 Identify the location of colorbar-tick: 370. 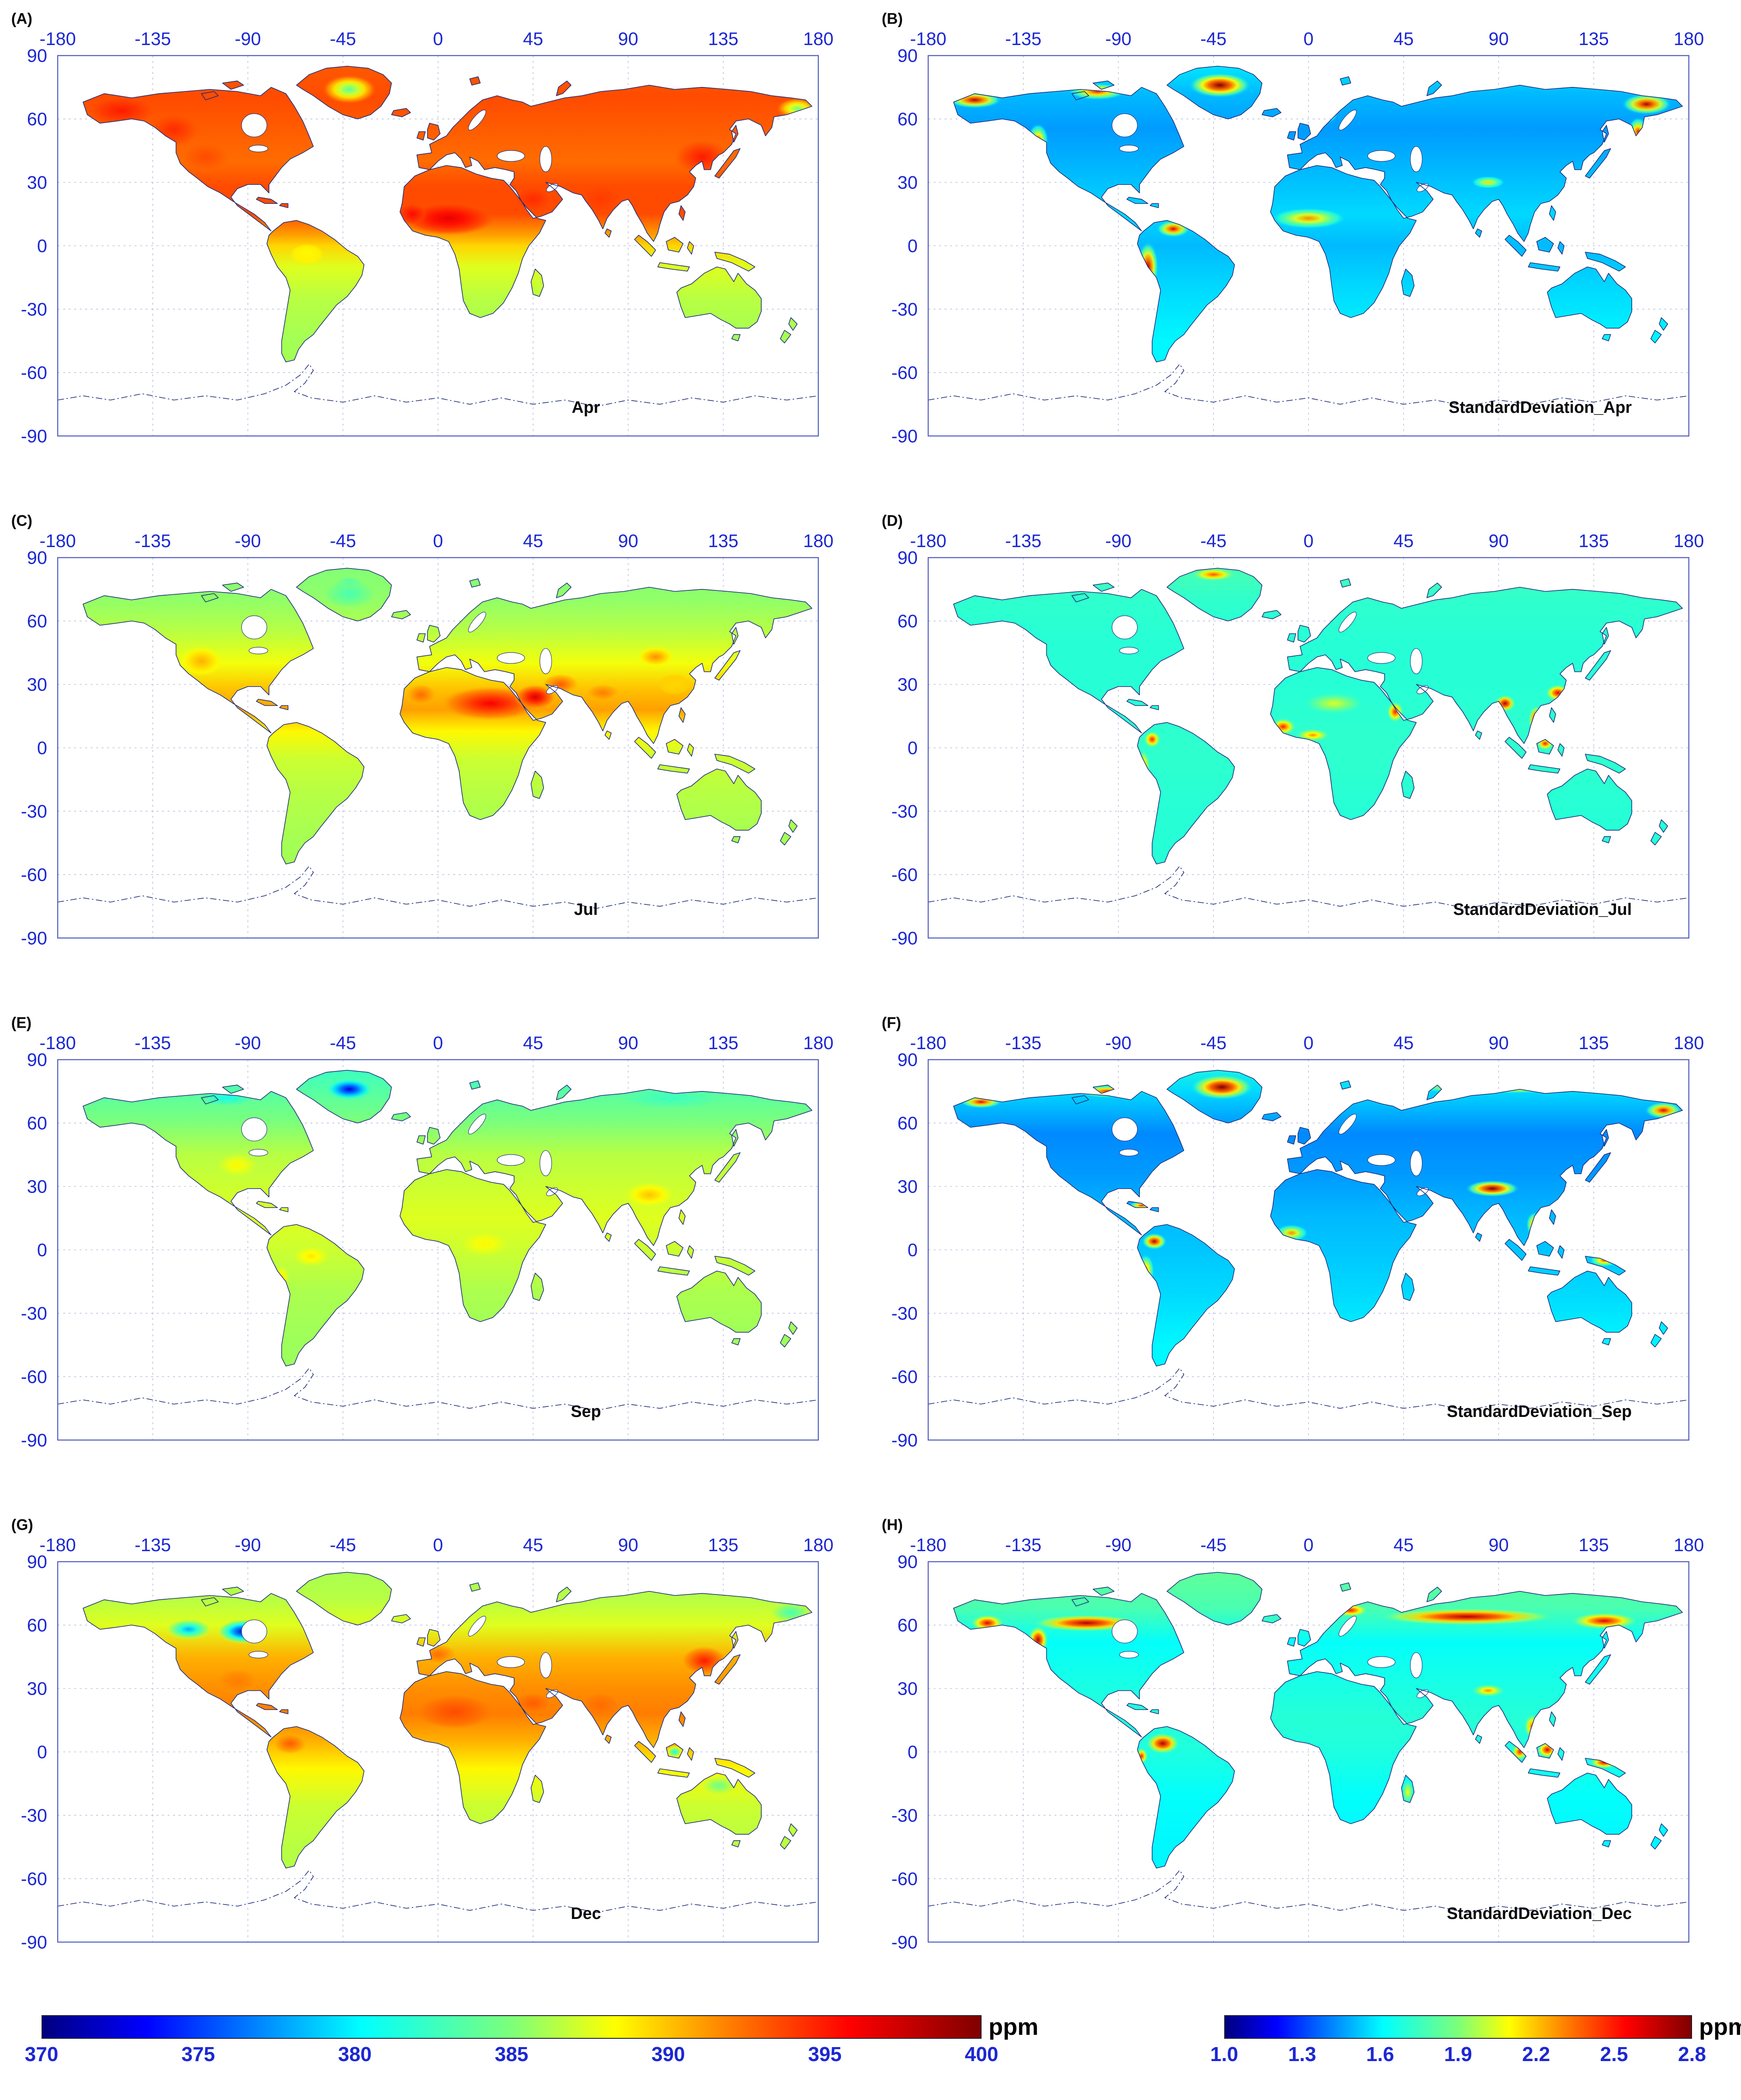
(41, 2054).